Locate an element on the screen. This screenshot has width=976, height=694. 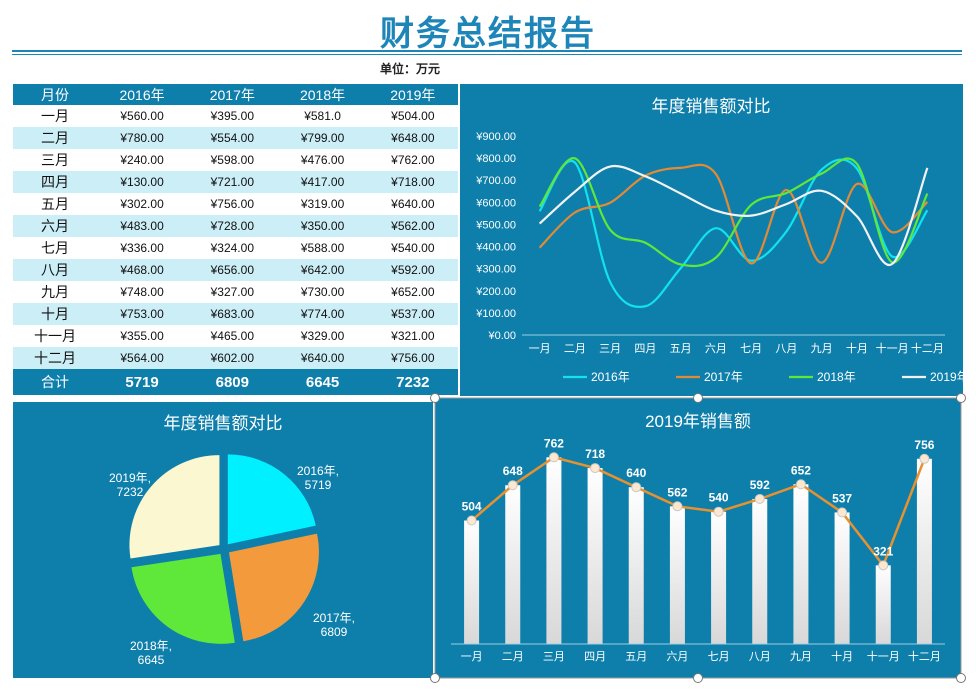
cell-value: ¥718.00 is located at coordinates (412, 182).